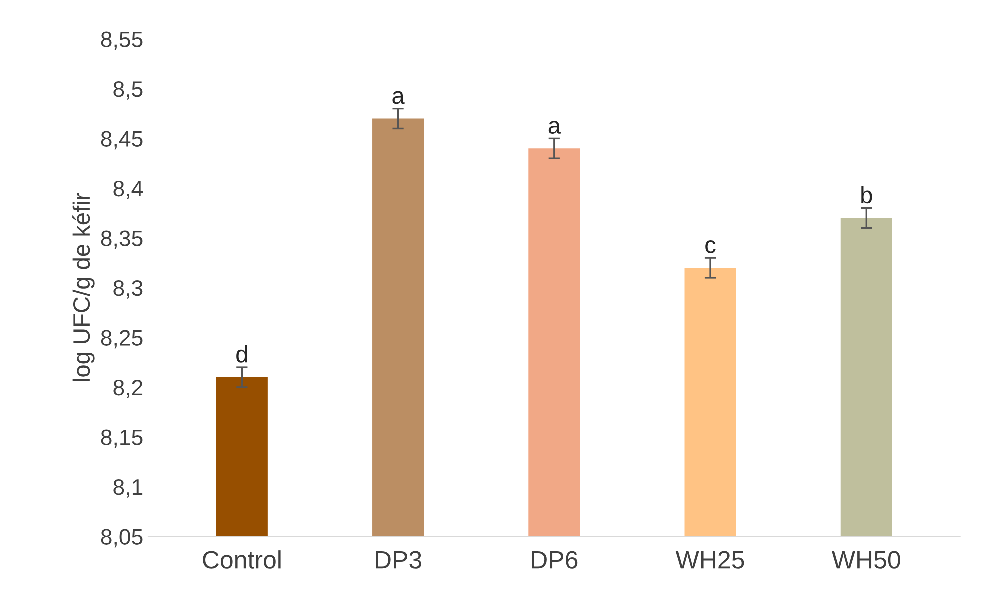 The image size is (990, 603). Describe the element at coordinates (122, 140) in the screenshot. I see `y-tick-label: 8,45` at that location.